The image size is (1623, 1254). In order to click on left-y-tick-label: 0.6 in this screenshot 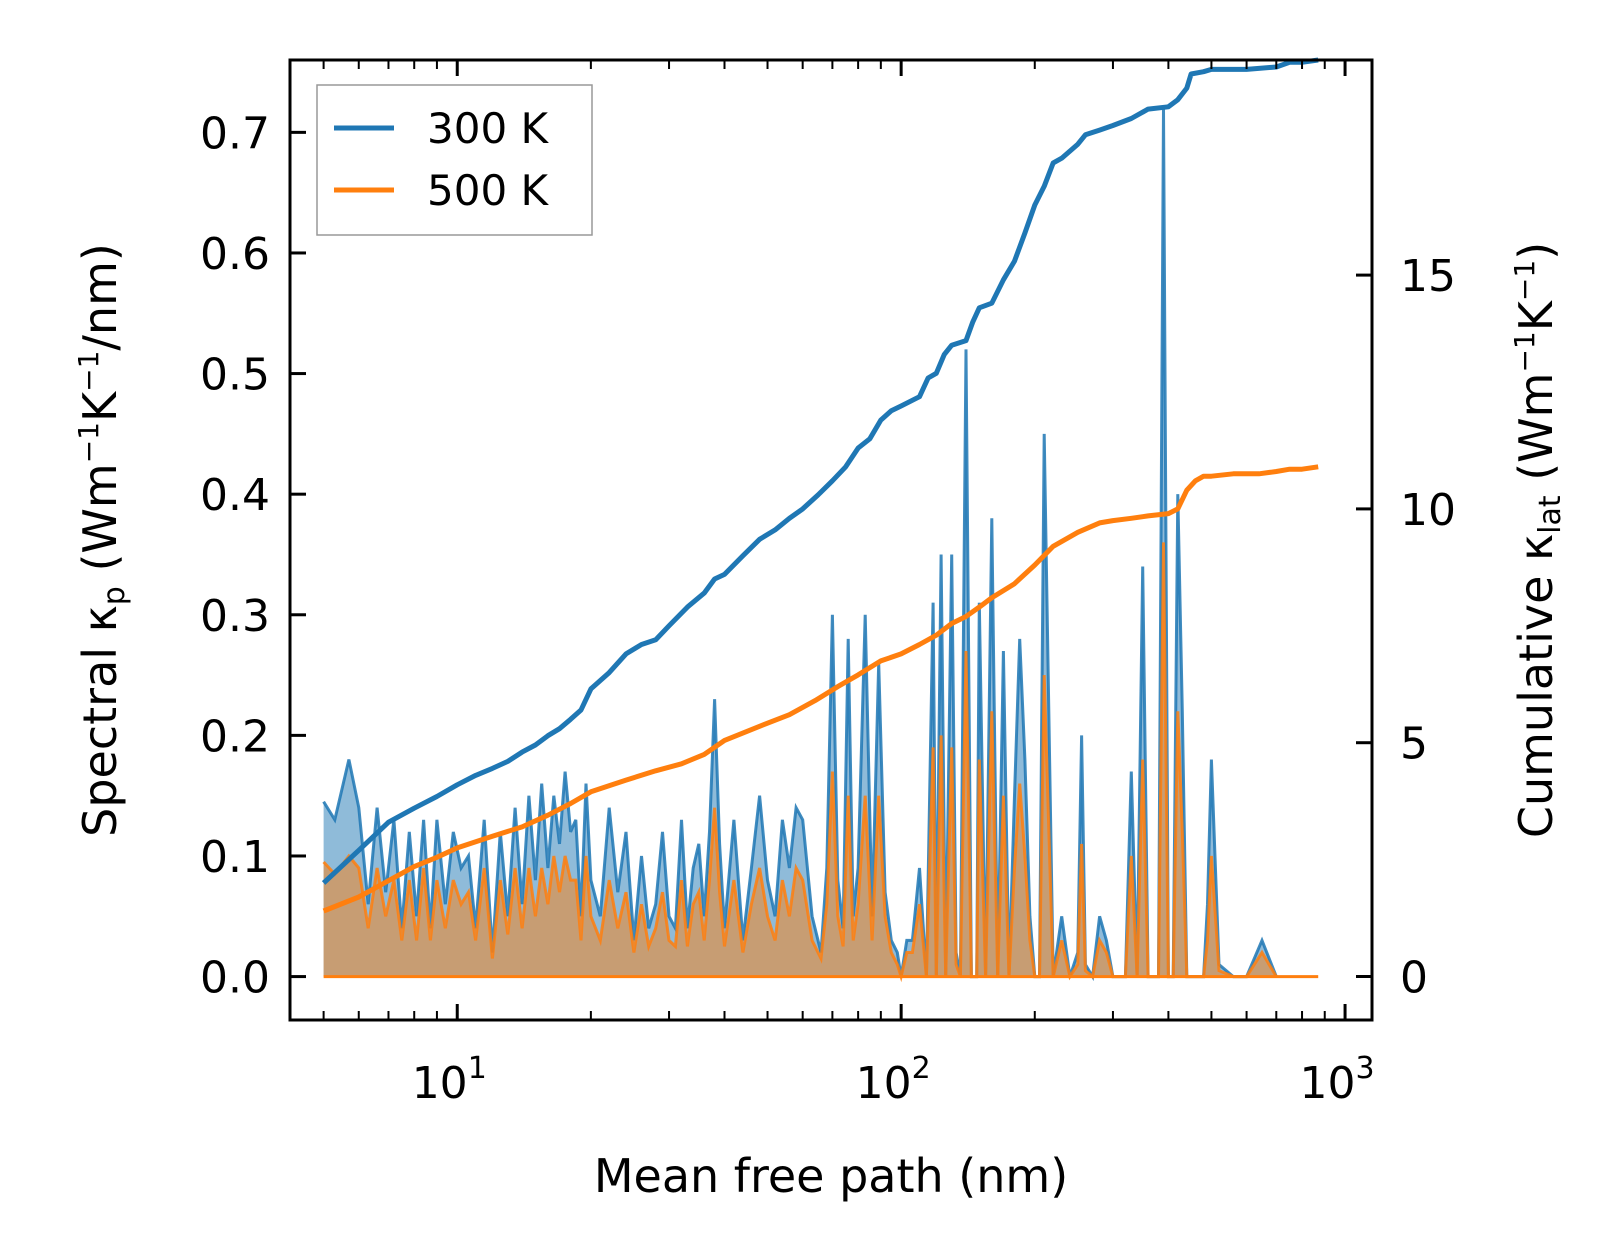, I will do `click(235, 254)`.